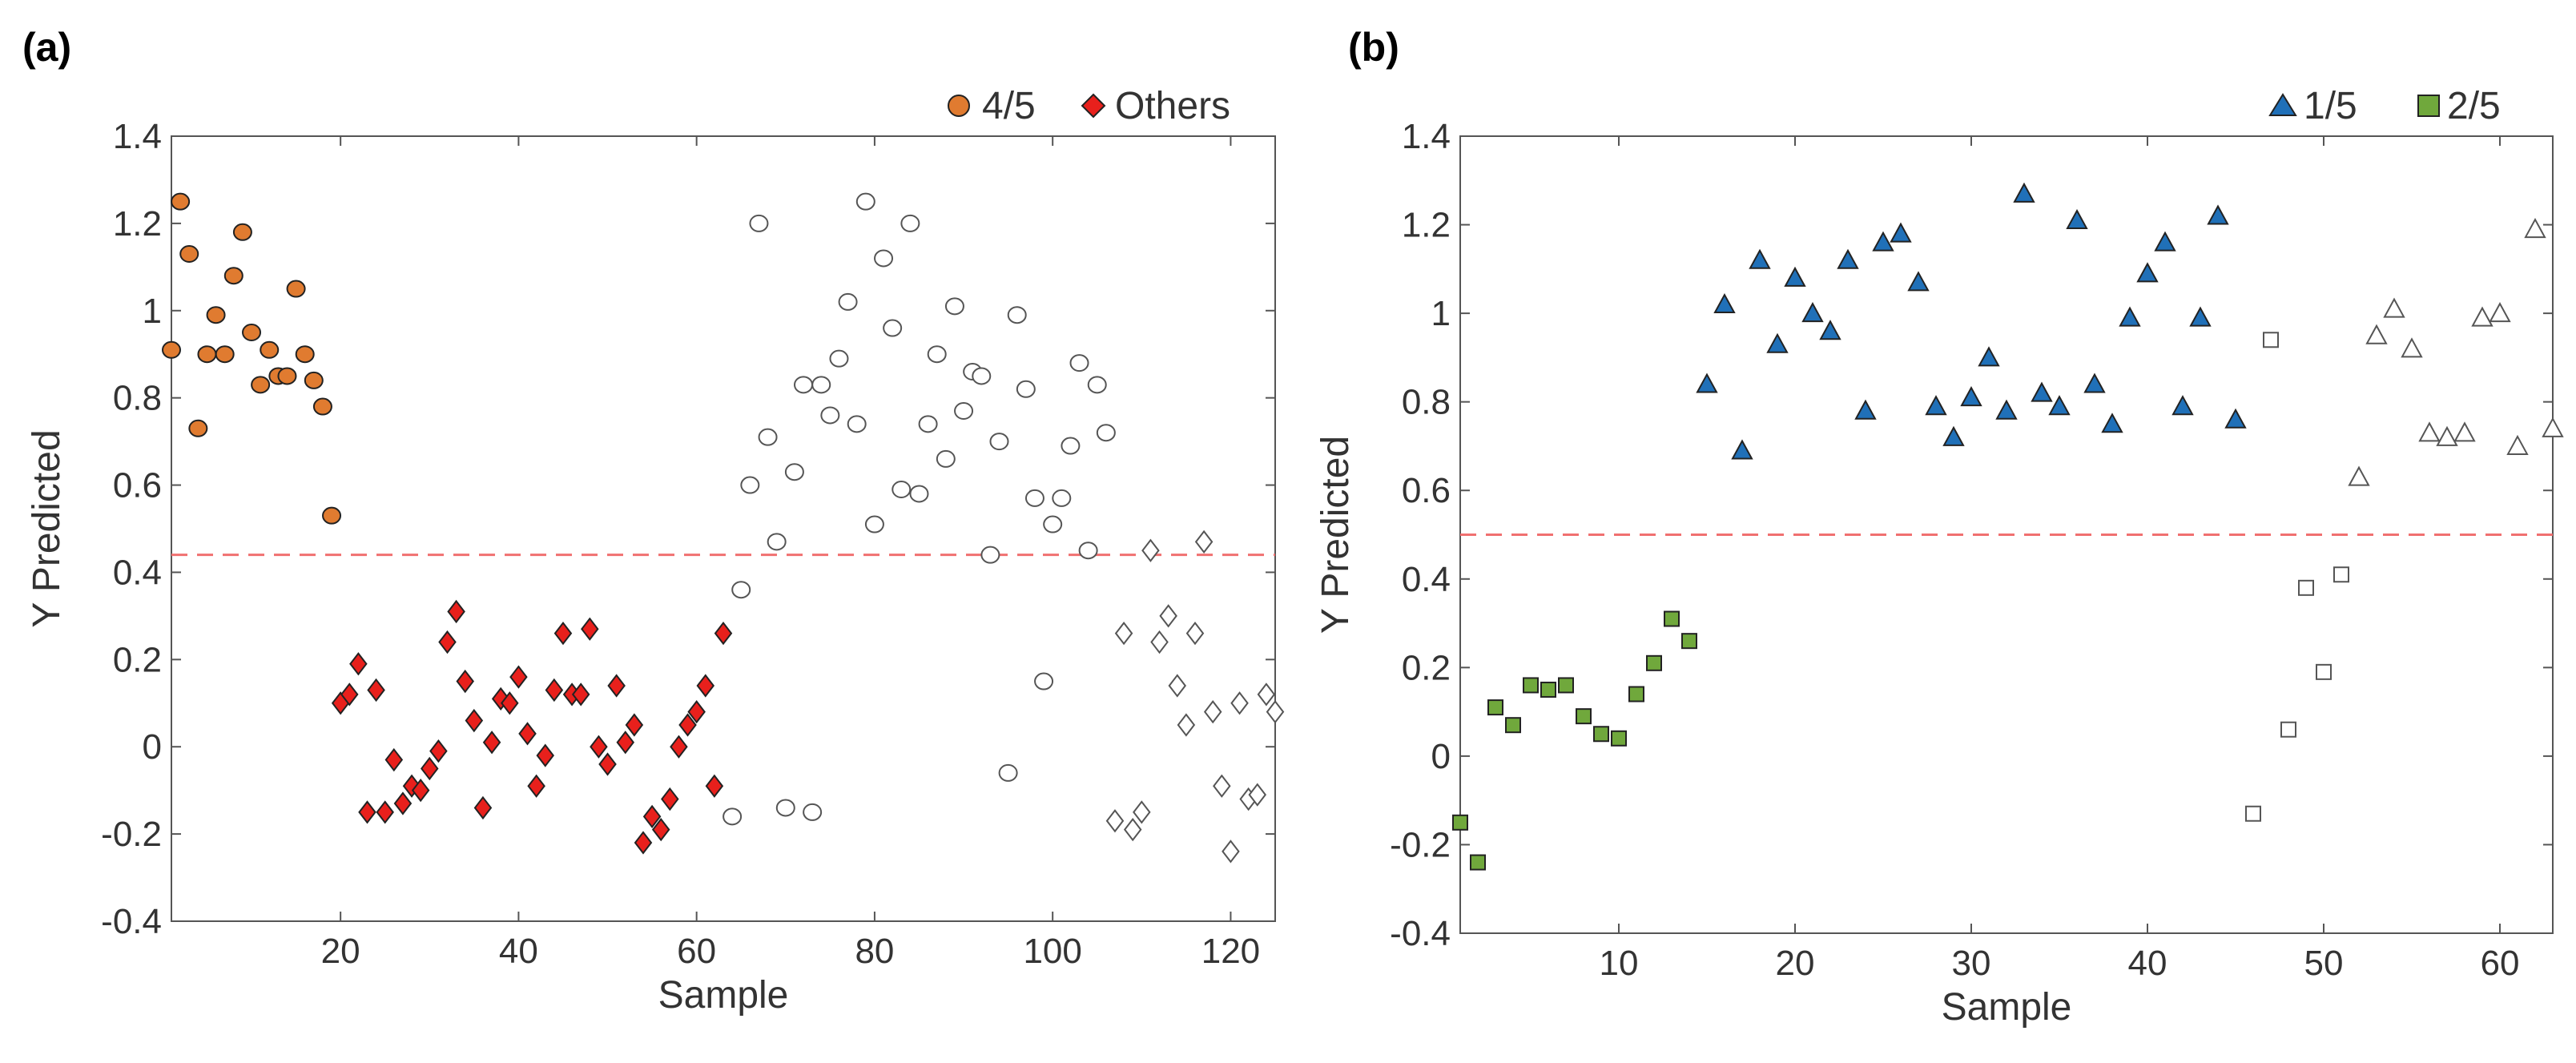 The width and height of the screenshot is (2576, 1063). Describe the element at coordinates (1795, 963) in the screenshot. I see `x-tick-label: 20` at that location.